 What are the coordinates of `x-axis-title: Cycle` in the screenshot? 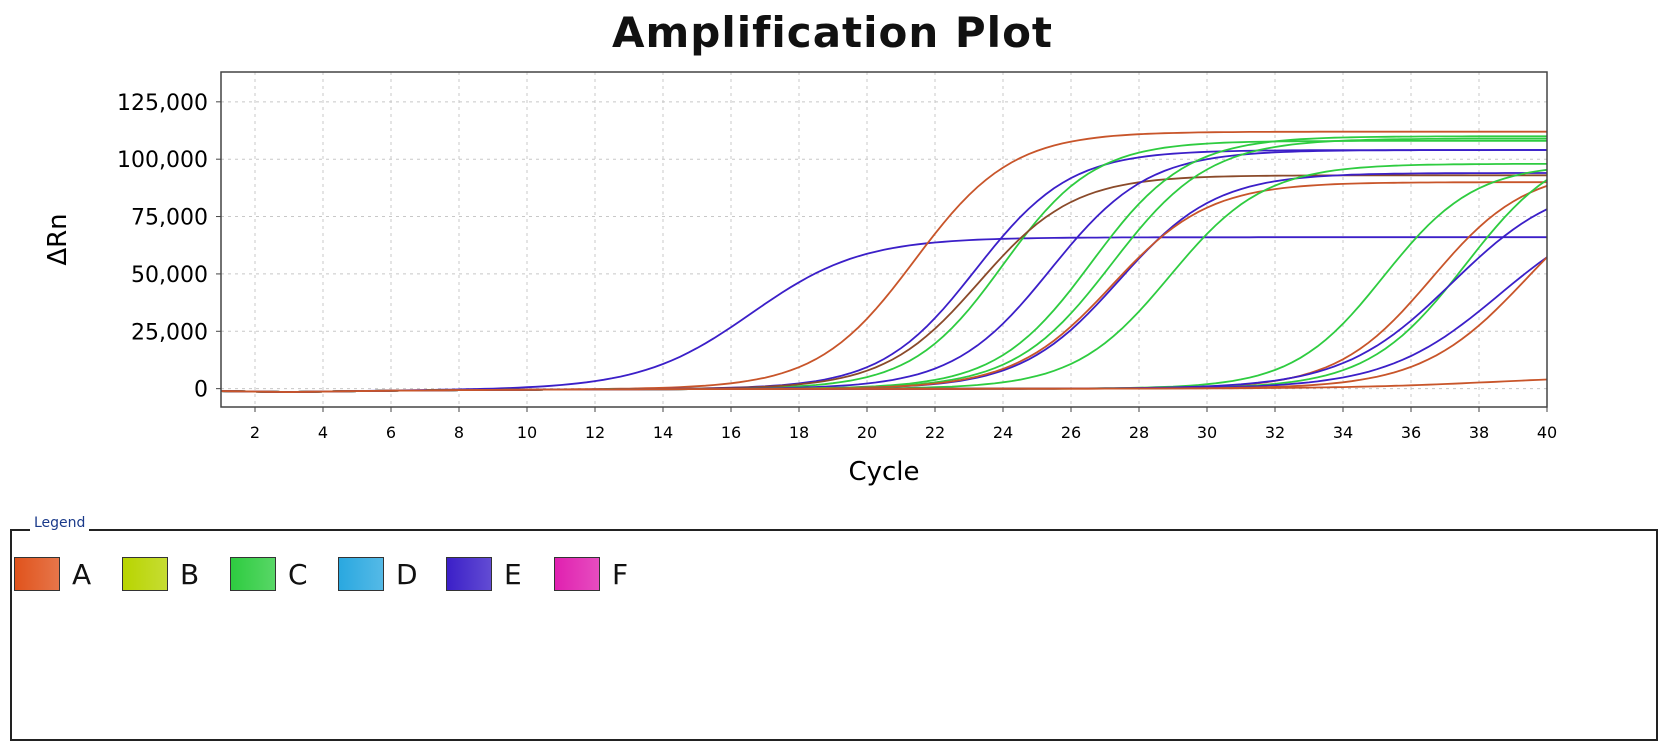 It's located at (883, 472).